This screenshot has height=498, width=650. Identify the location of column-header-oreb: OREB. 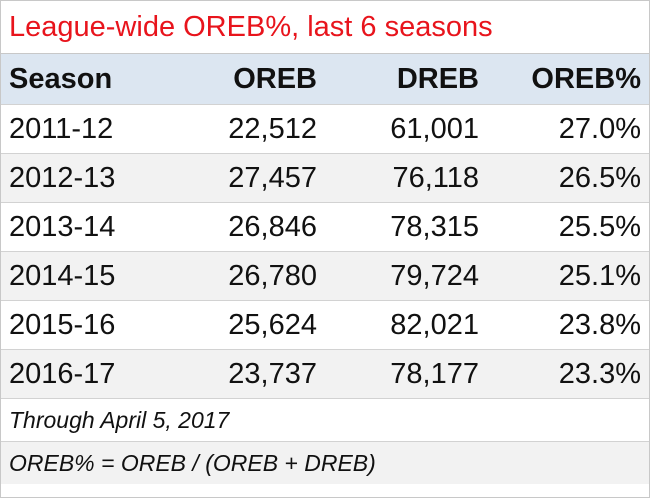
(244, 79).